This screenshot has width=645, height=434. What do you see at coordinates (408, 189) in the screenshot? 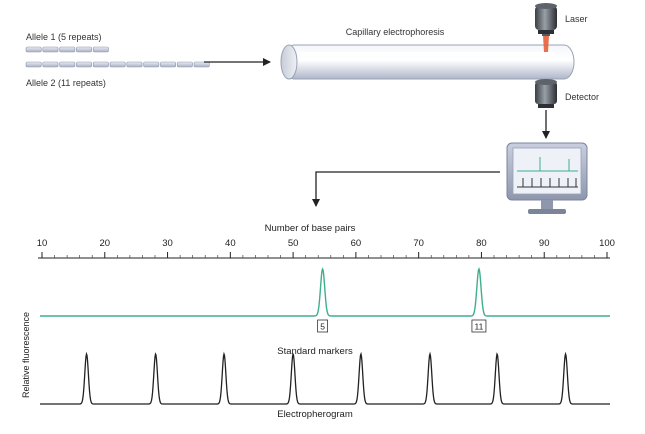
I see `arrow-to-electropherogram` at bounding box center [408, 189].